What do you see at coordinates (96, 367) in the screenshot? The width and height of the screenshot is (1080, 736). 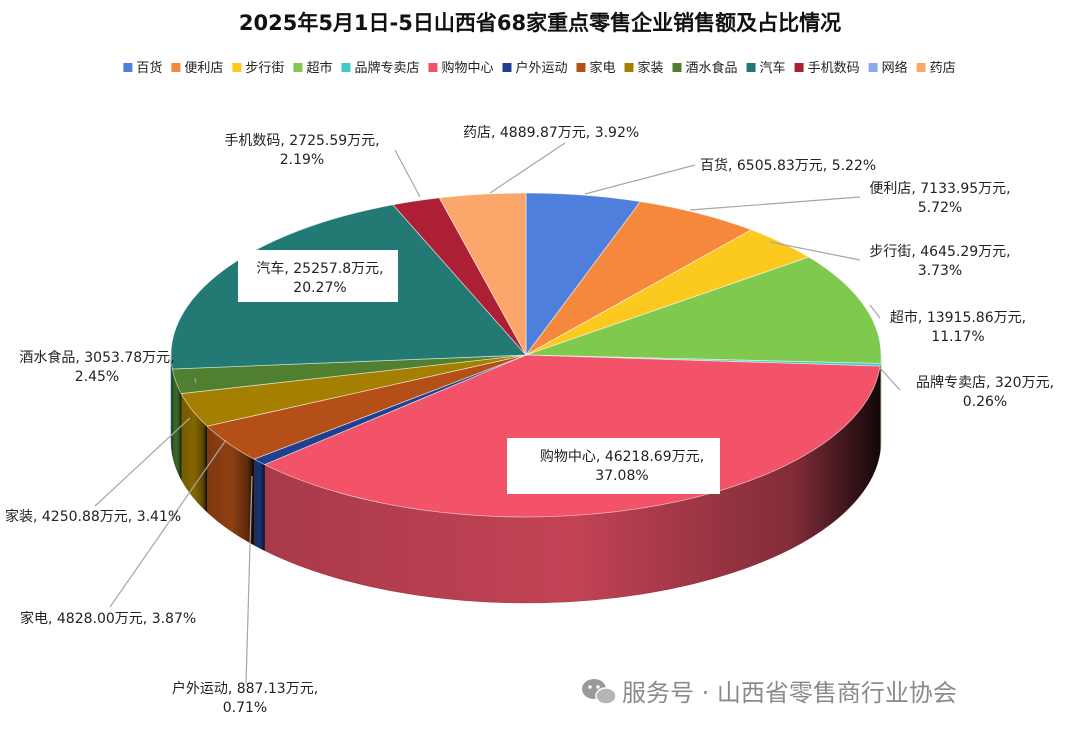 I see `data-label-酒水食品: 酒水食品, 3053.78万元, 2.45%` at bounding box center [96, 367].